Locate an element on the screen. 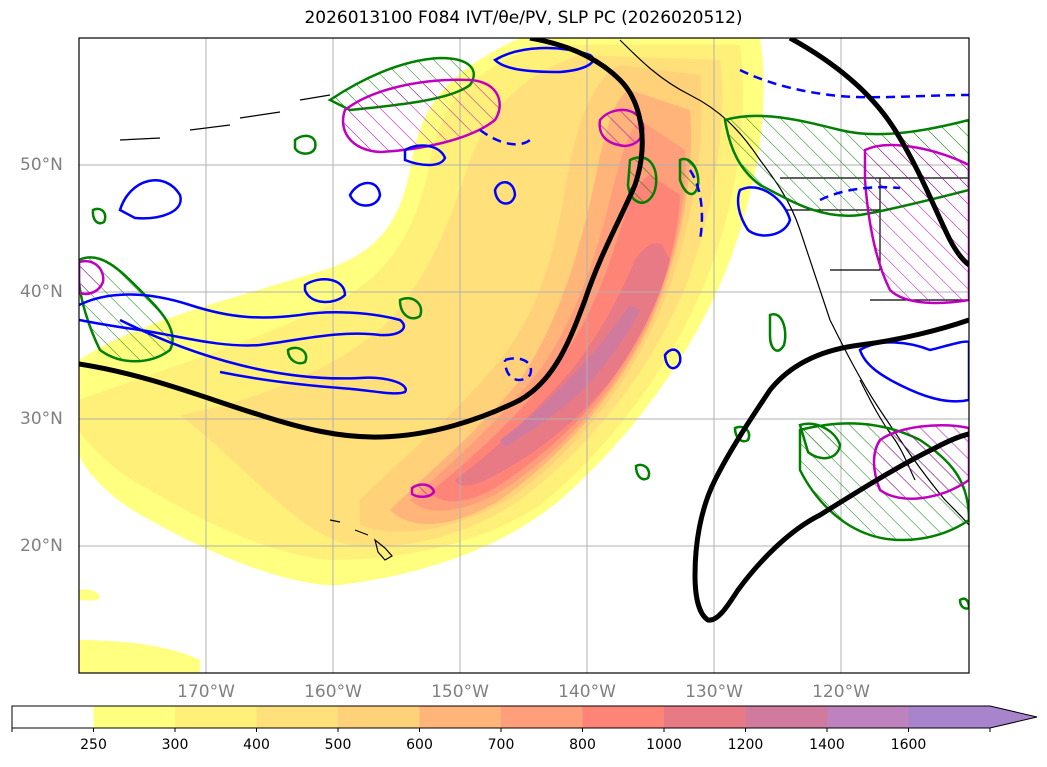 The width and height of the screenshot is (1047, 767). ivt-250-south is located at coordinates (139, 656).